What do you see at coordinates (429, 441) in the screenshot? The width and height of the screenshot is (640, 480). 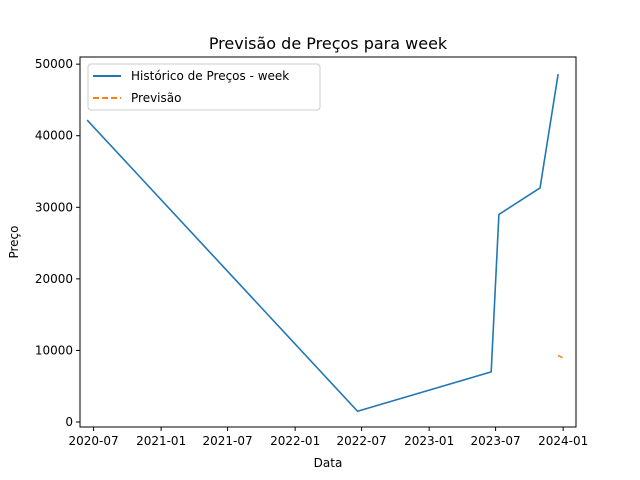 I see `x-tick-label: 2023-01` at bounding box center [429, 441].